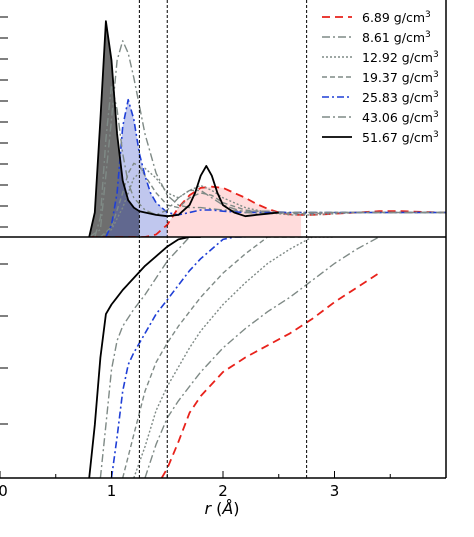  I want to click on x-tick-label: 2, so click(223, 491).